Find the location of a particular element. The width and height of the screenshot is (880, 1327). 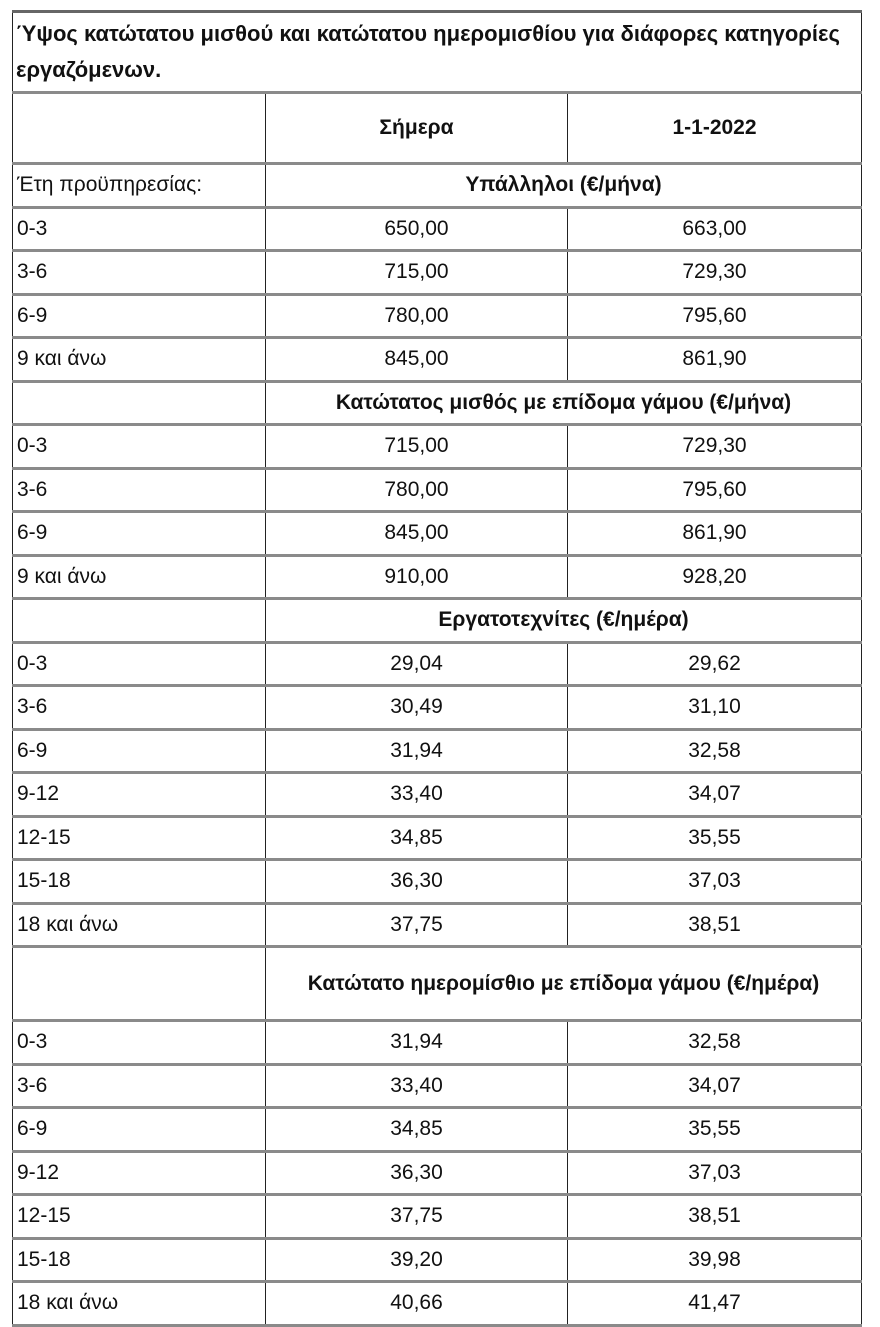

cell-from-2022: 29,62 is located at coordinates (714, 663).